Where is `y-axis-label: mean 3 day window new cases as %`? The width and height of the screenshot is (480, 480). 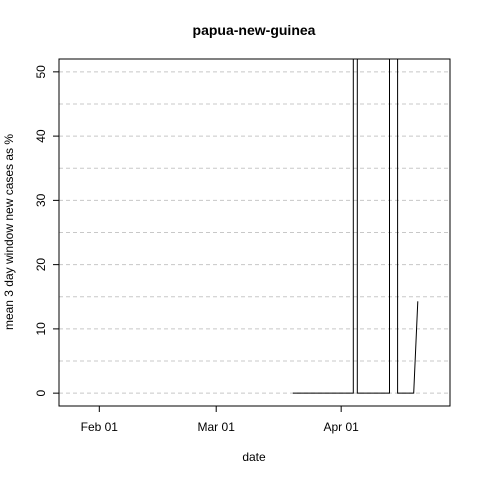 y-axis-label: mean 3 day window new cases as % is located at coordinates (9, 232).